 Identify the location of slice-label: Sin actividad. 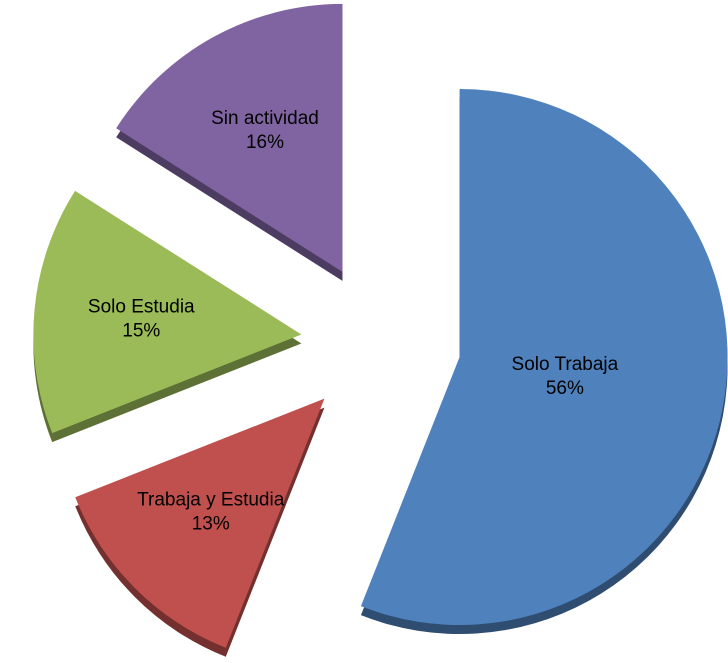
(265, 118).